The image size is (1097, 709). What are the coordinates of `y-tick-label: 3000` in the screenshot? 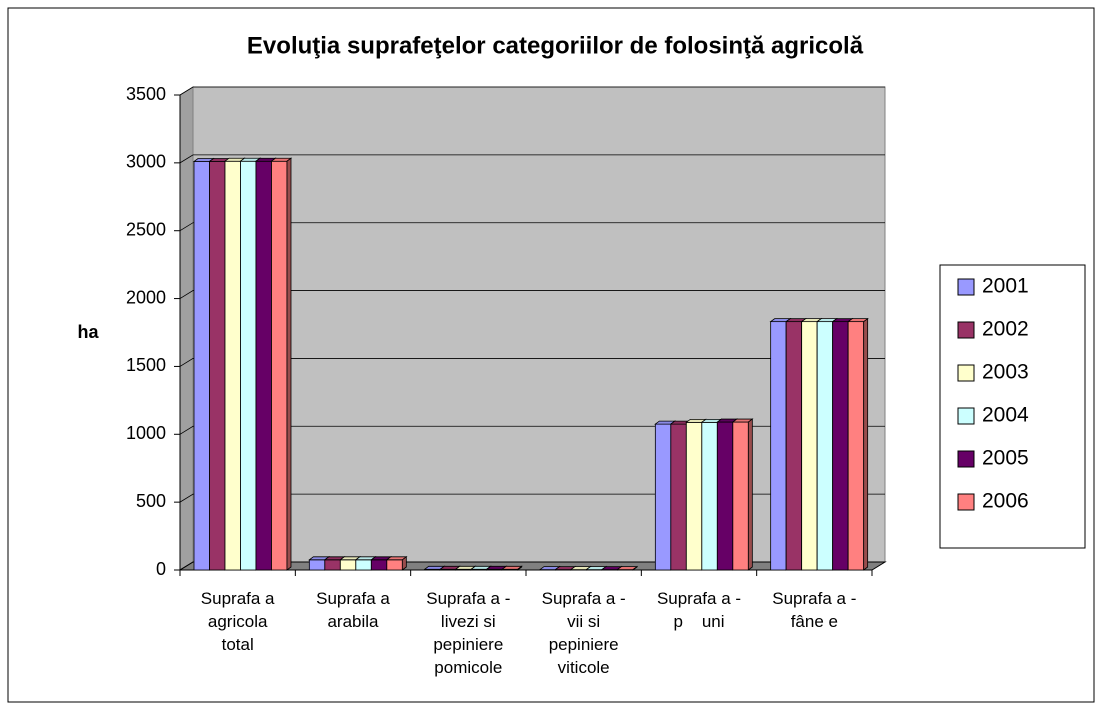 It's located at (146, 162).